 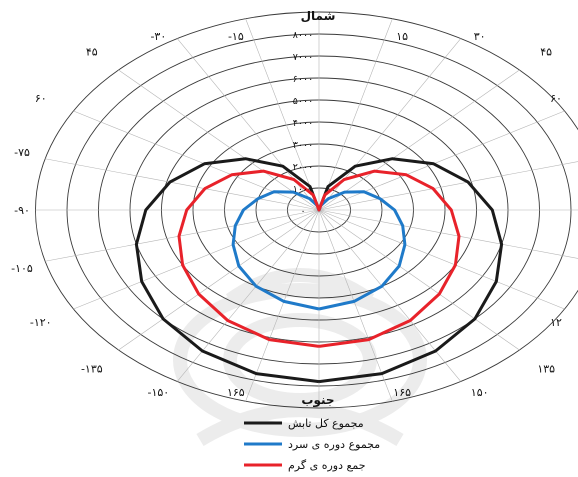 I want to click on angle-label: -۱۳۵, so click(x=92, y=369).